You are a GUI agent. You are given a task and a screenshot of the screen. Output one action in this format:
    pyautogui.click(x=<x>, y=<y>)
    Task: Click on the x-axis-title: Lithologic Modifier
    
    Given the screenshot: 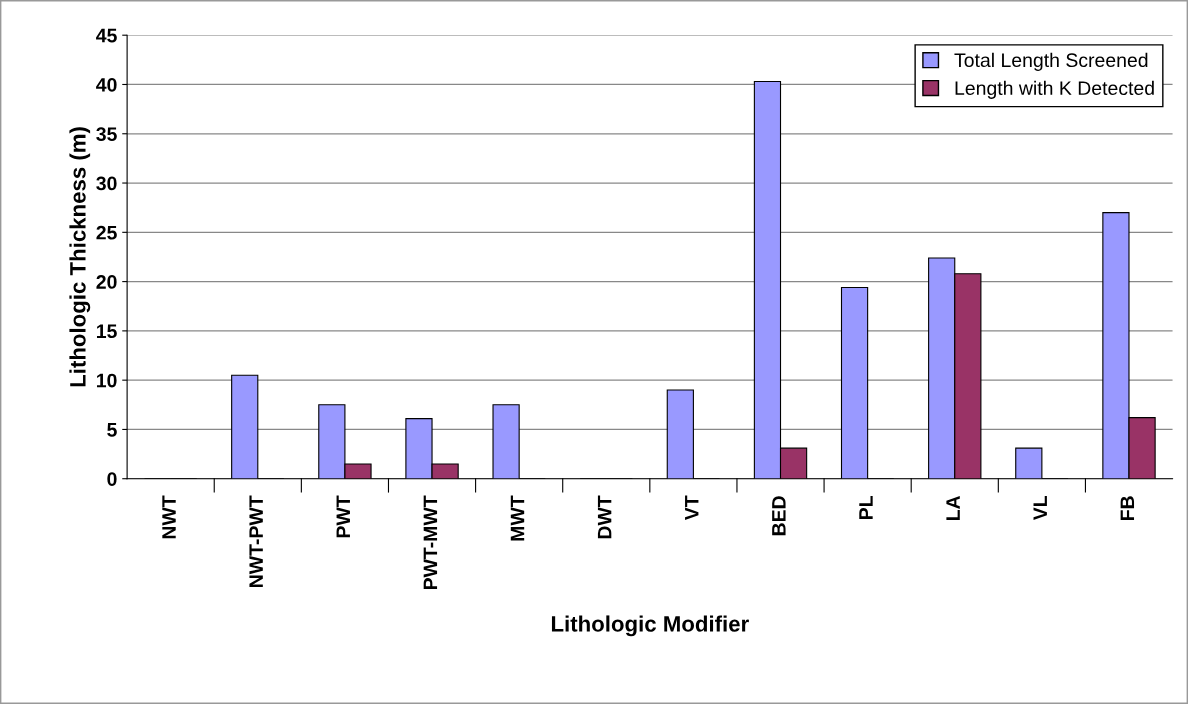 What is the action you would take?
    pyautogui.click(x=650, y=626)
    